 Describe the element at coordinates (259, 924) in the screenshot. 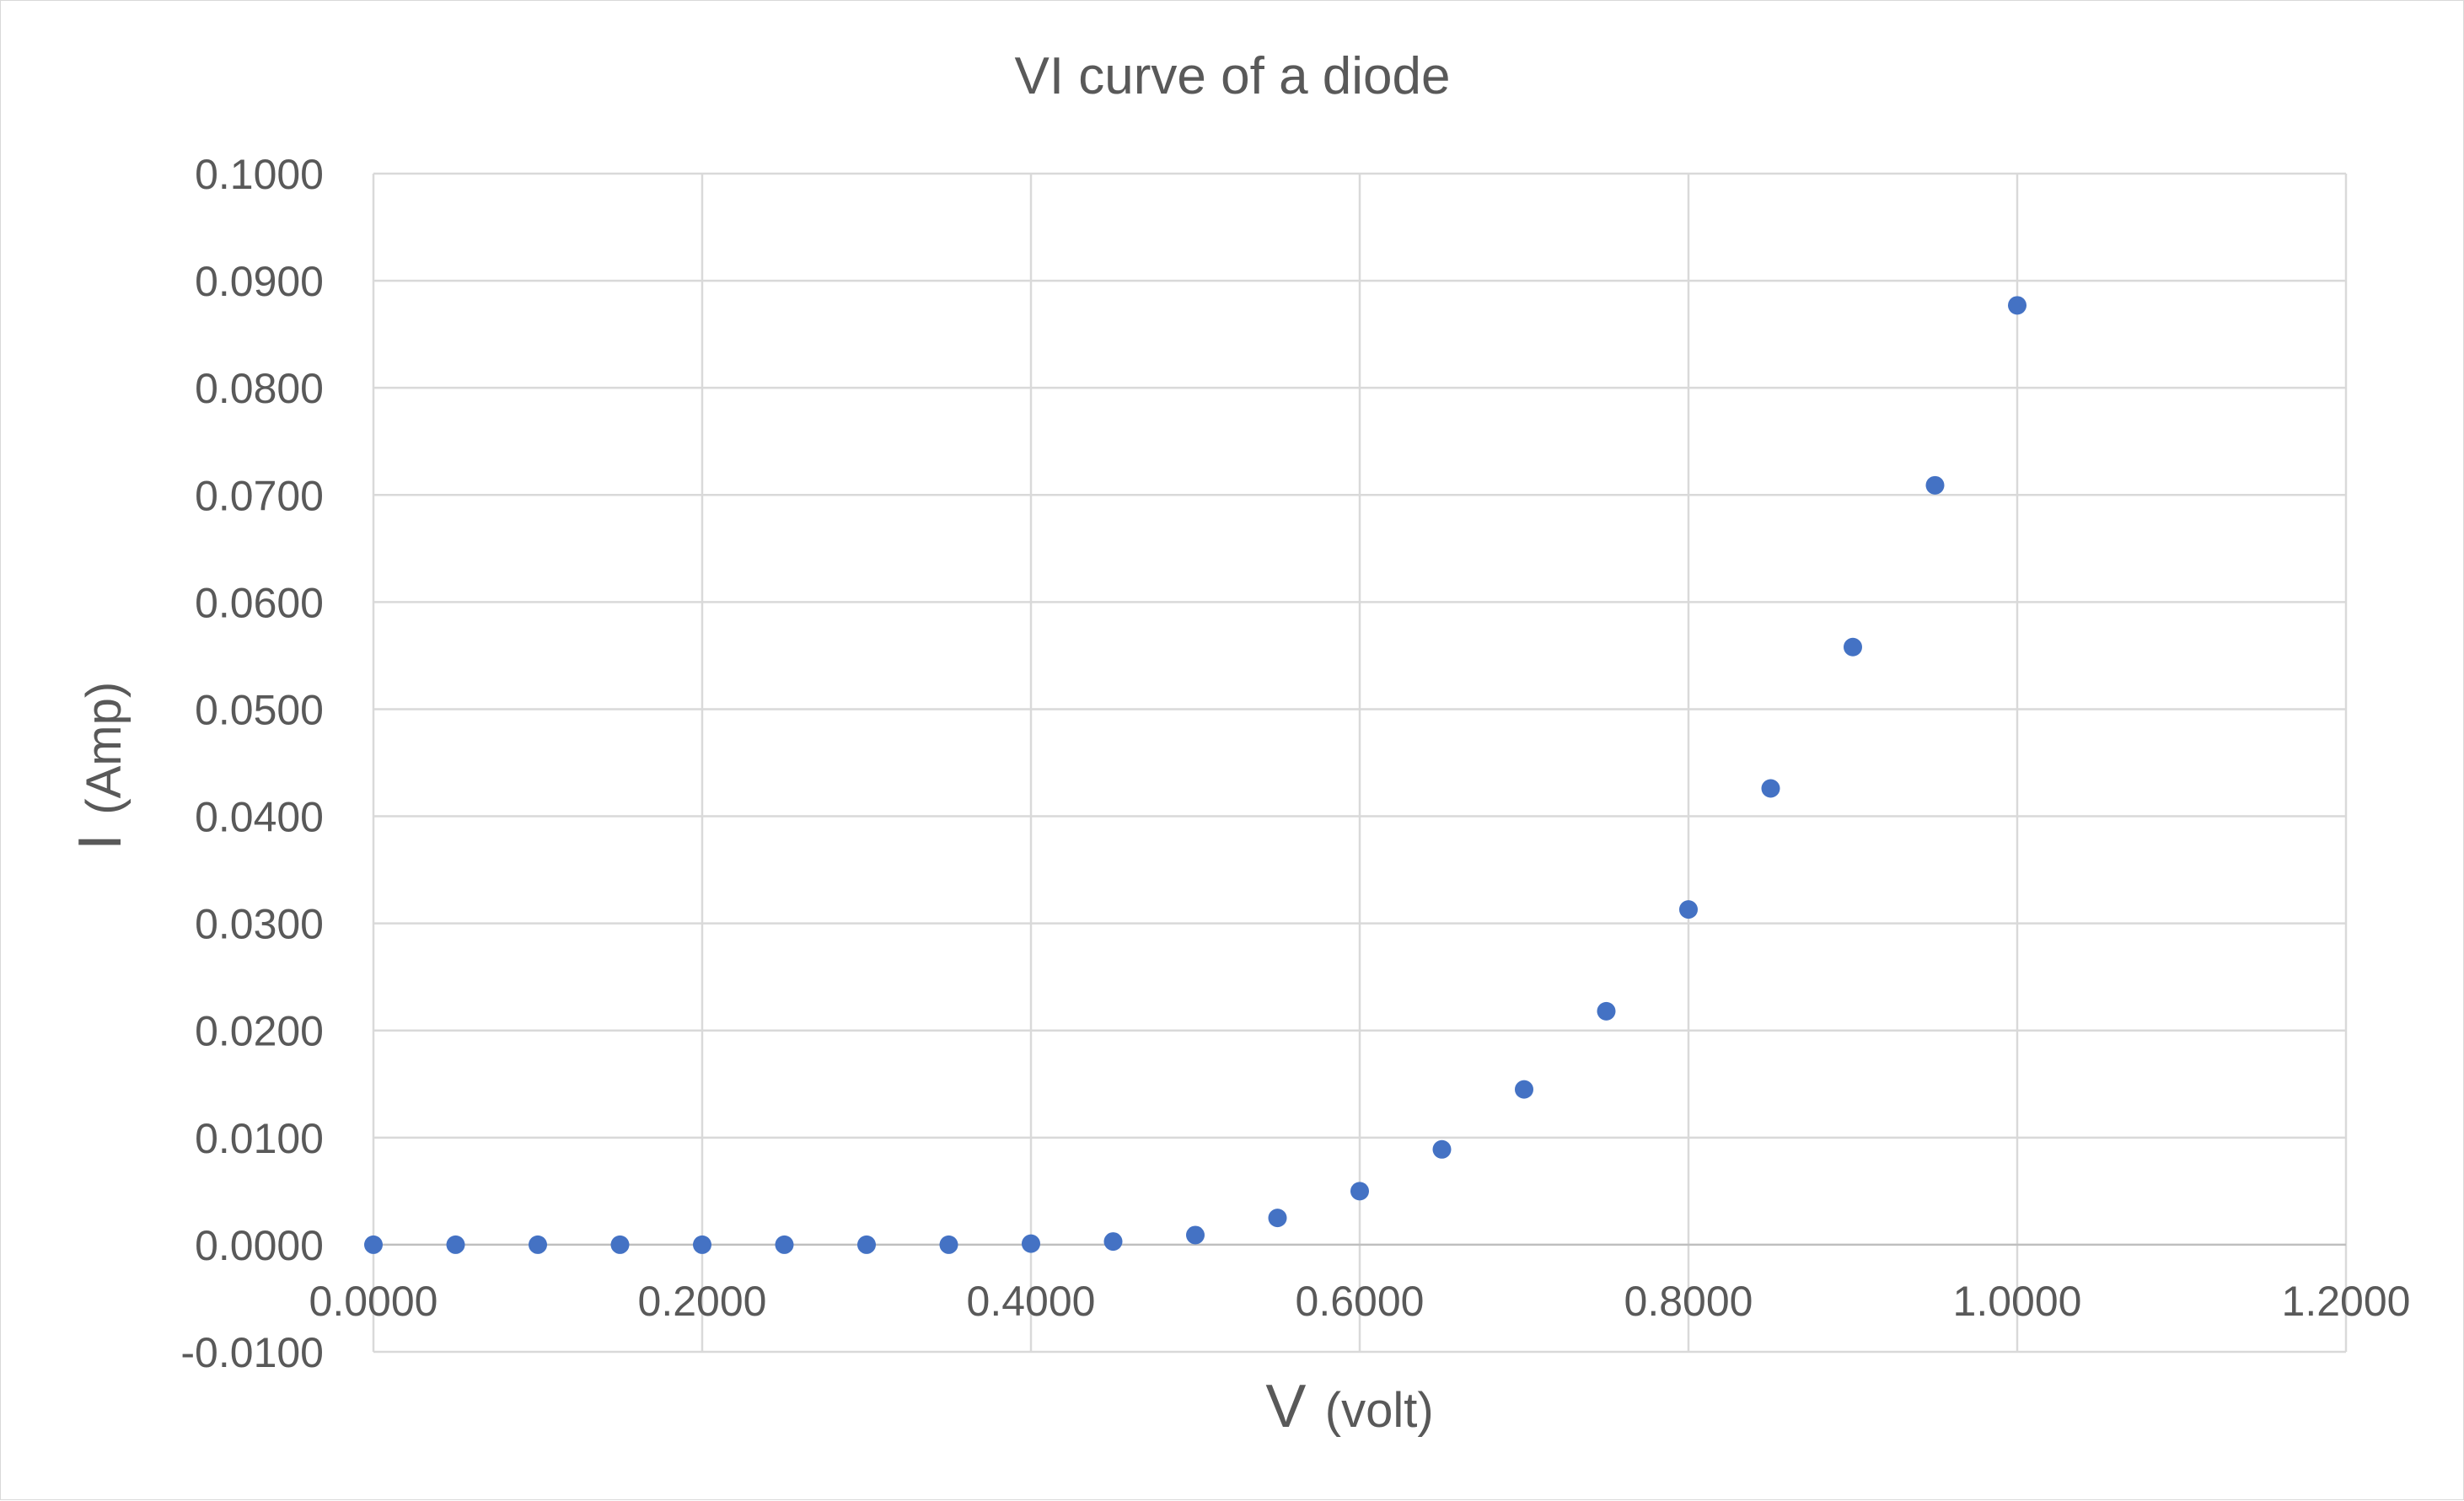

I see `y-tick-label: 0.0300` at that location.